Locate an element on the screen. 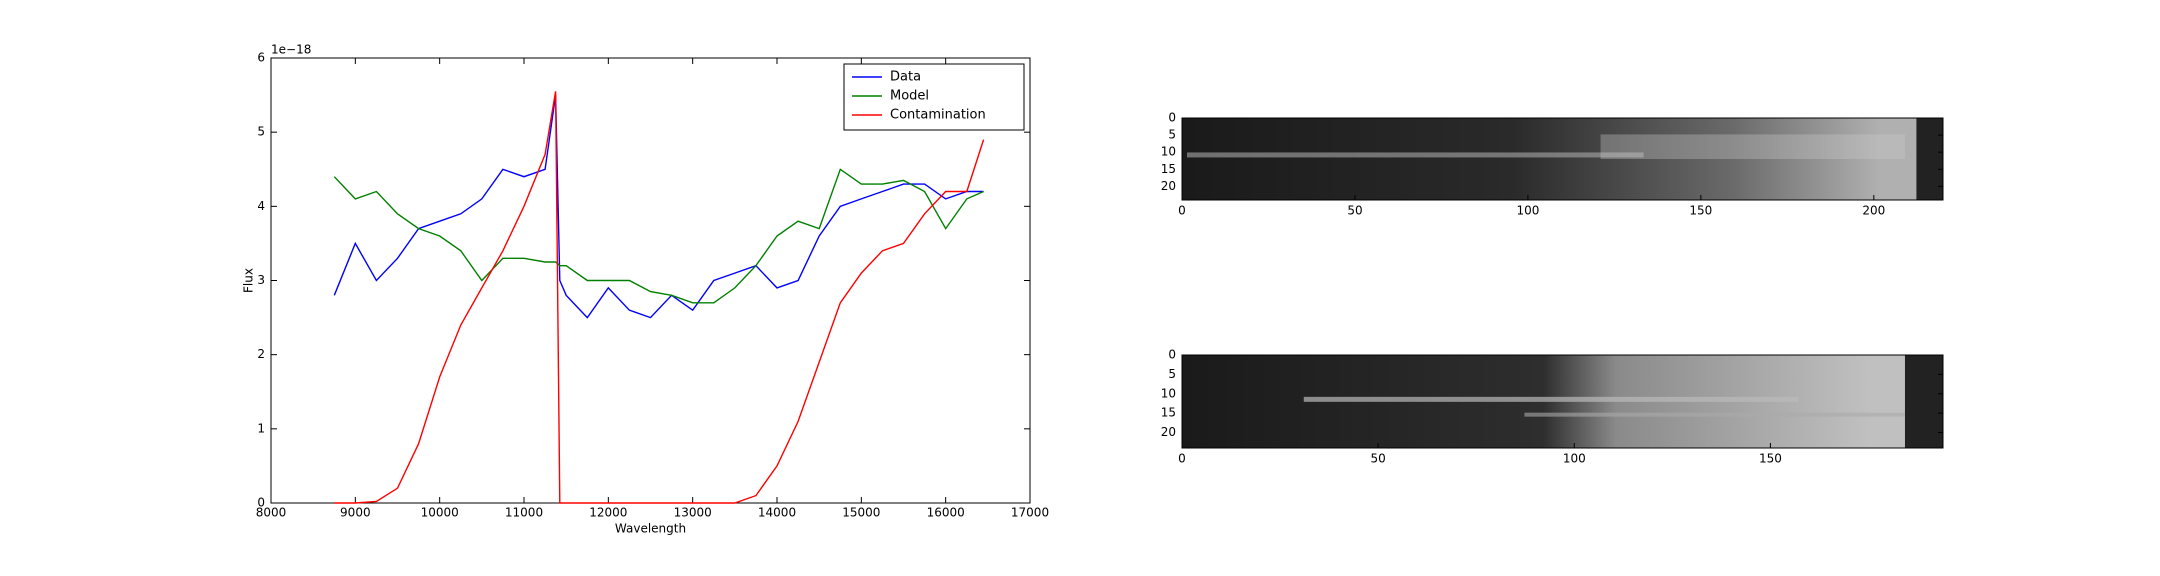  x-tick-label: 200 is located at coordinates (1873, 211).